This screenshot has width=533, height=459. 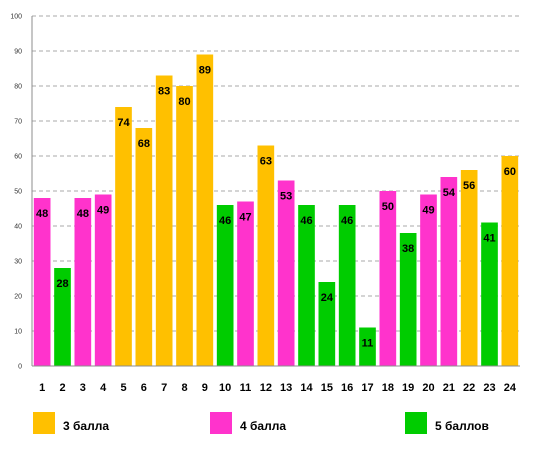 I want to click on y-tick-label: 90, so click(x=18, y=52).